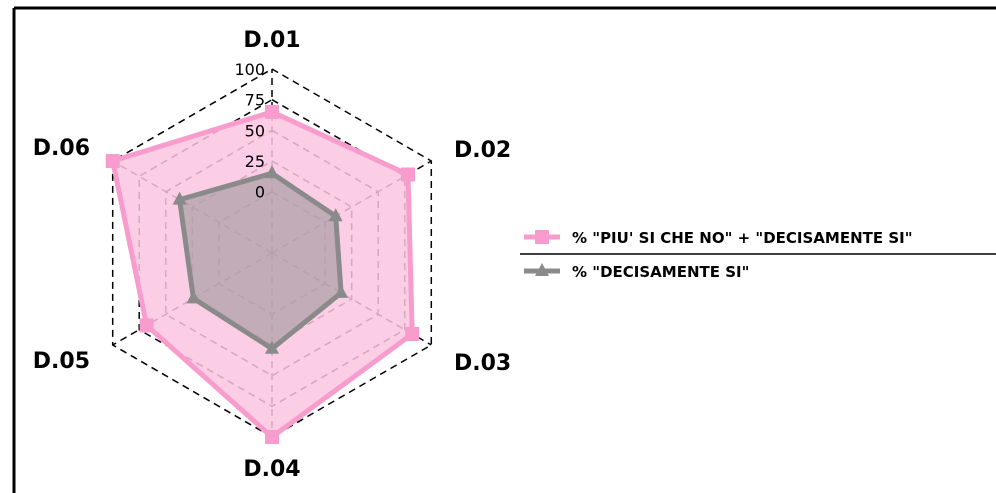  I want to click on series-1-point-D.01, so click(272, 111).